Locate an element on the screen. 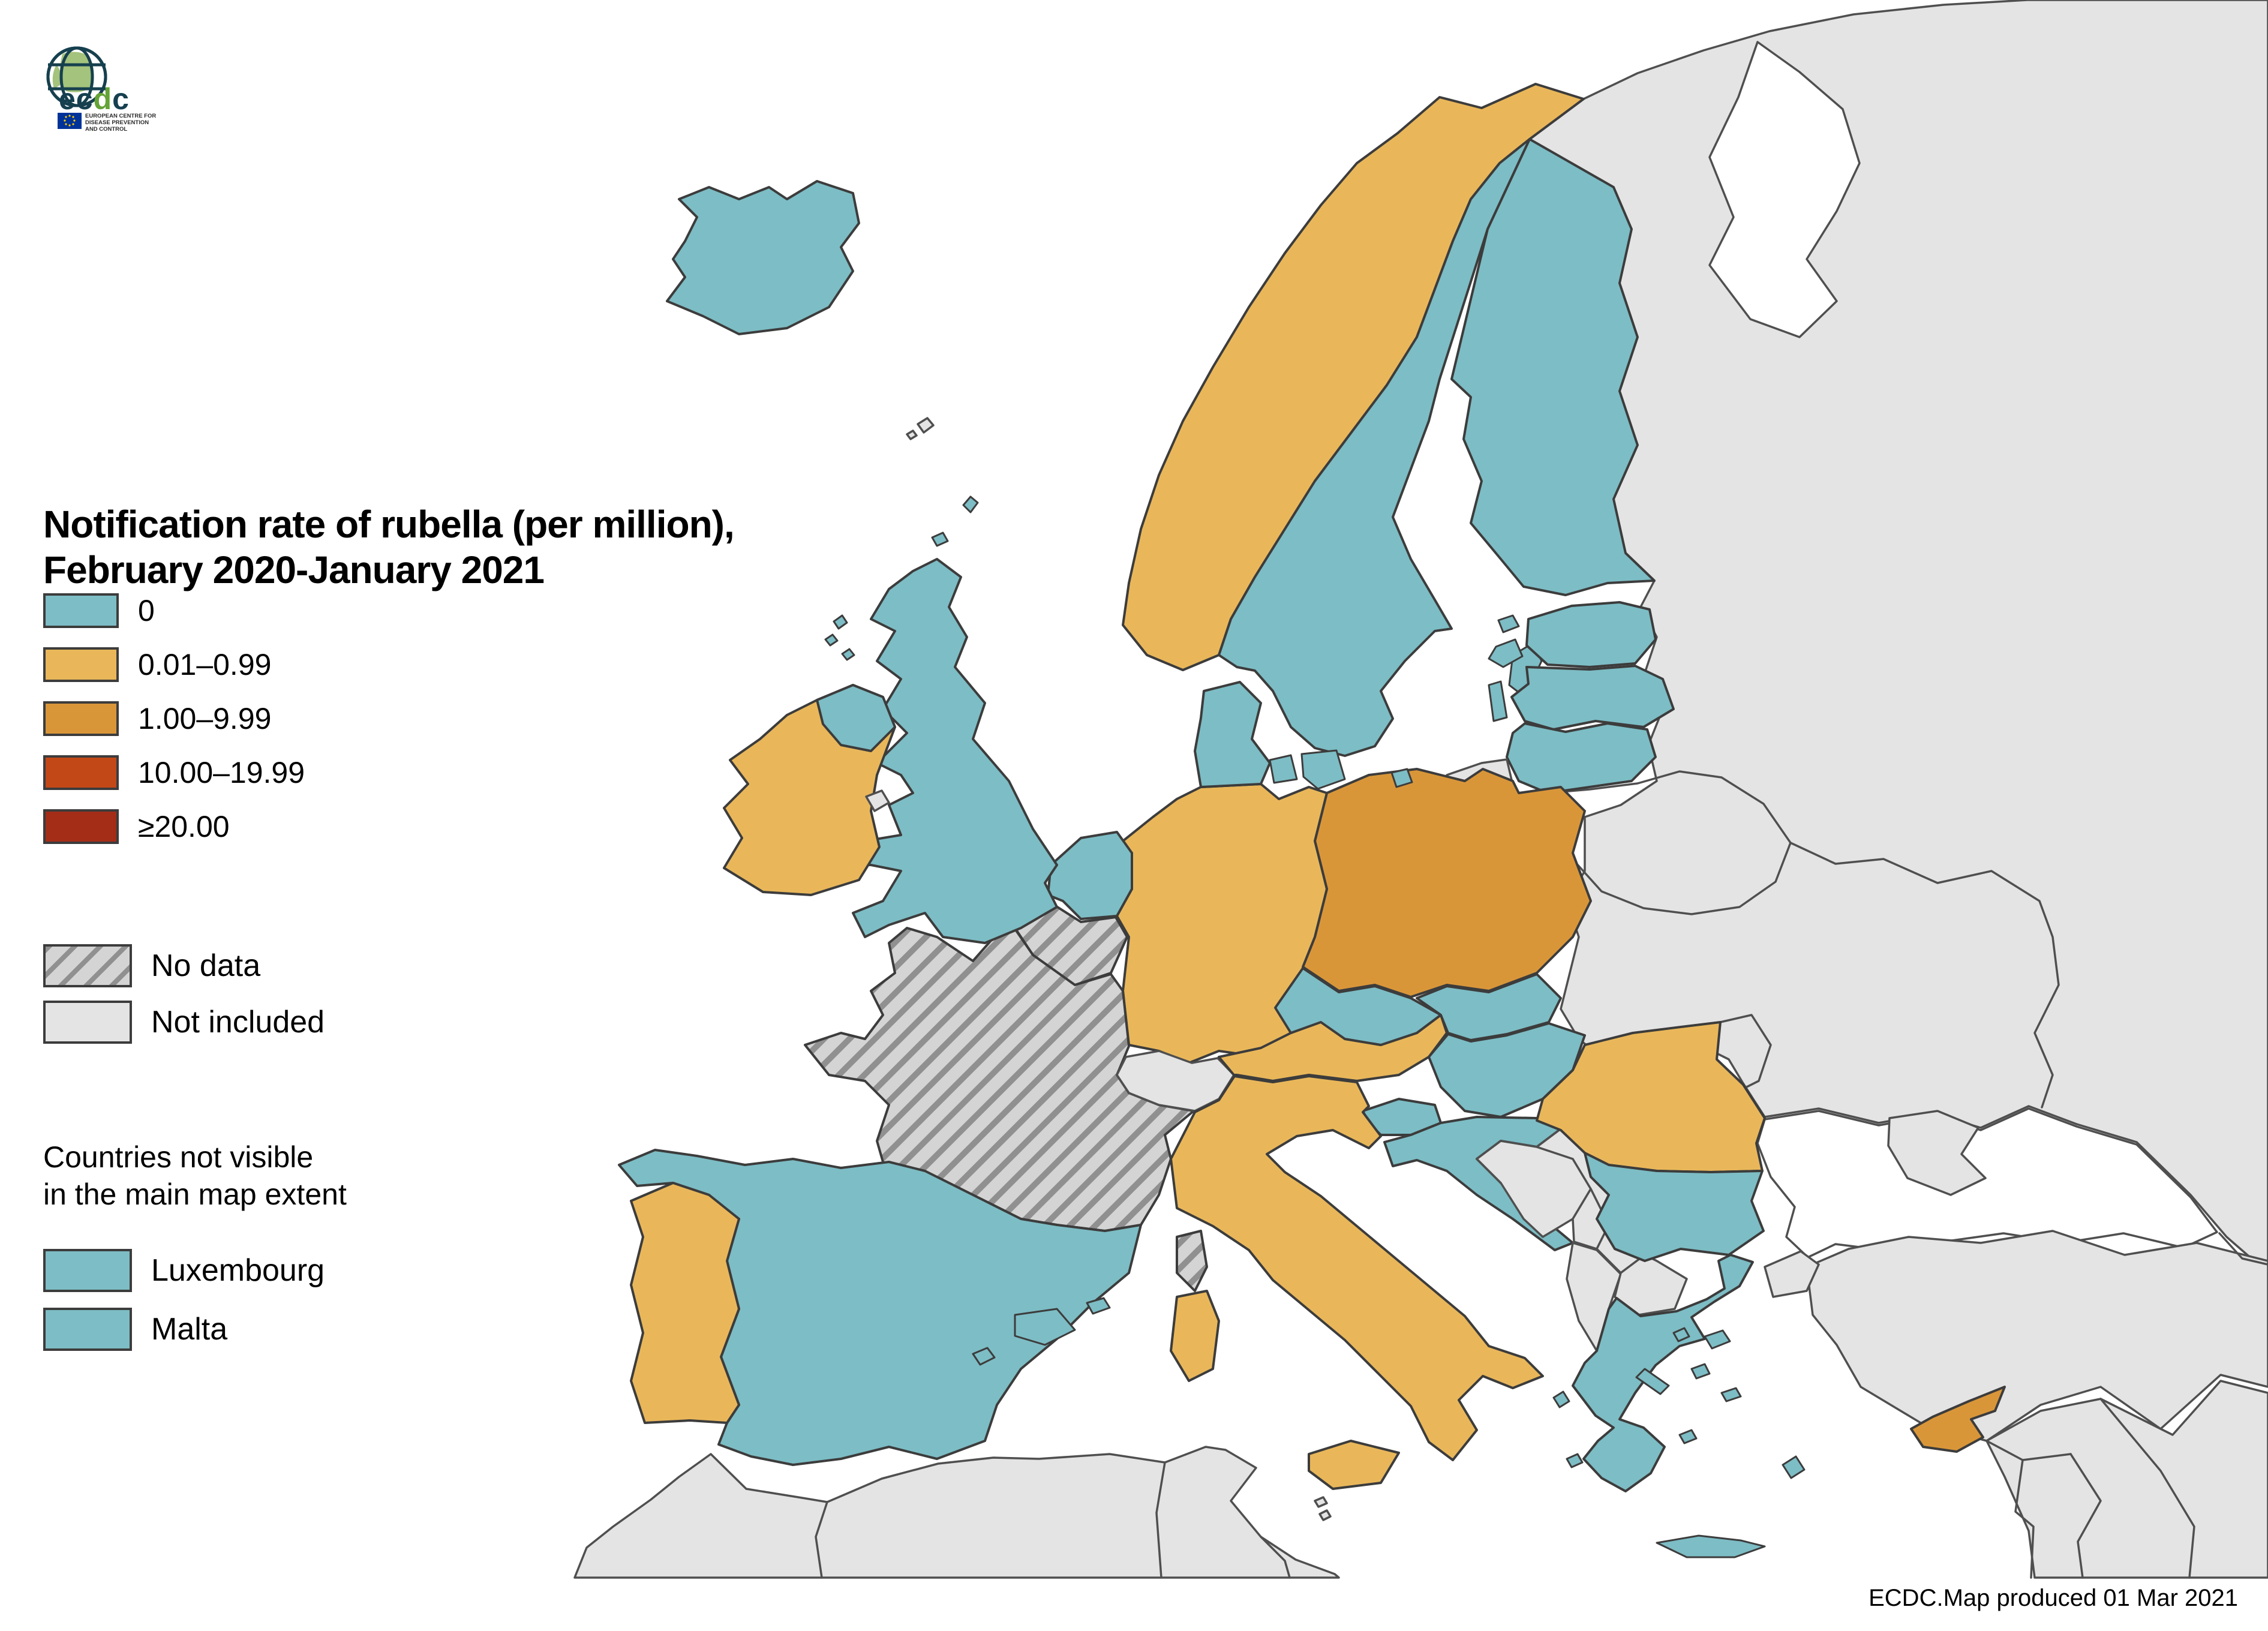 The width and height of the screenshot is (2268, 1631). eu-flag-icon is located at coordinates (70, 121).